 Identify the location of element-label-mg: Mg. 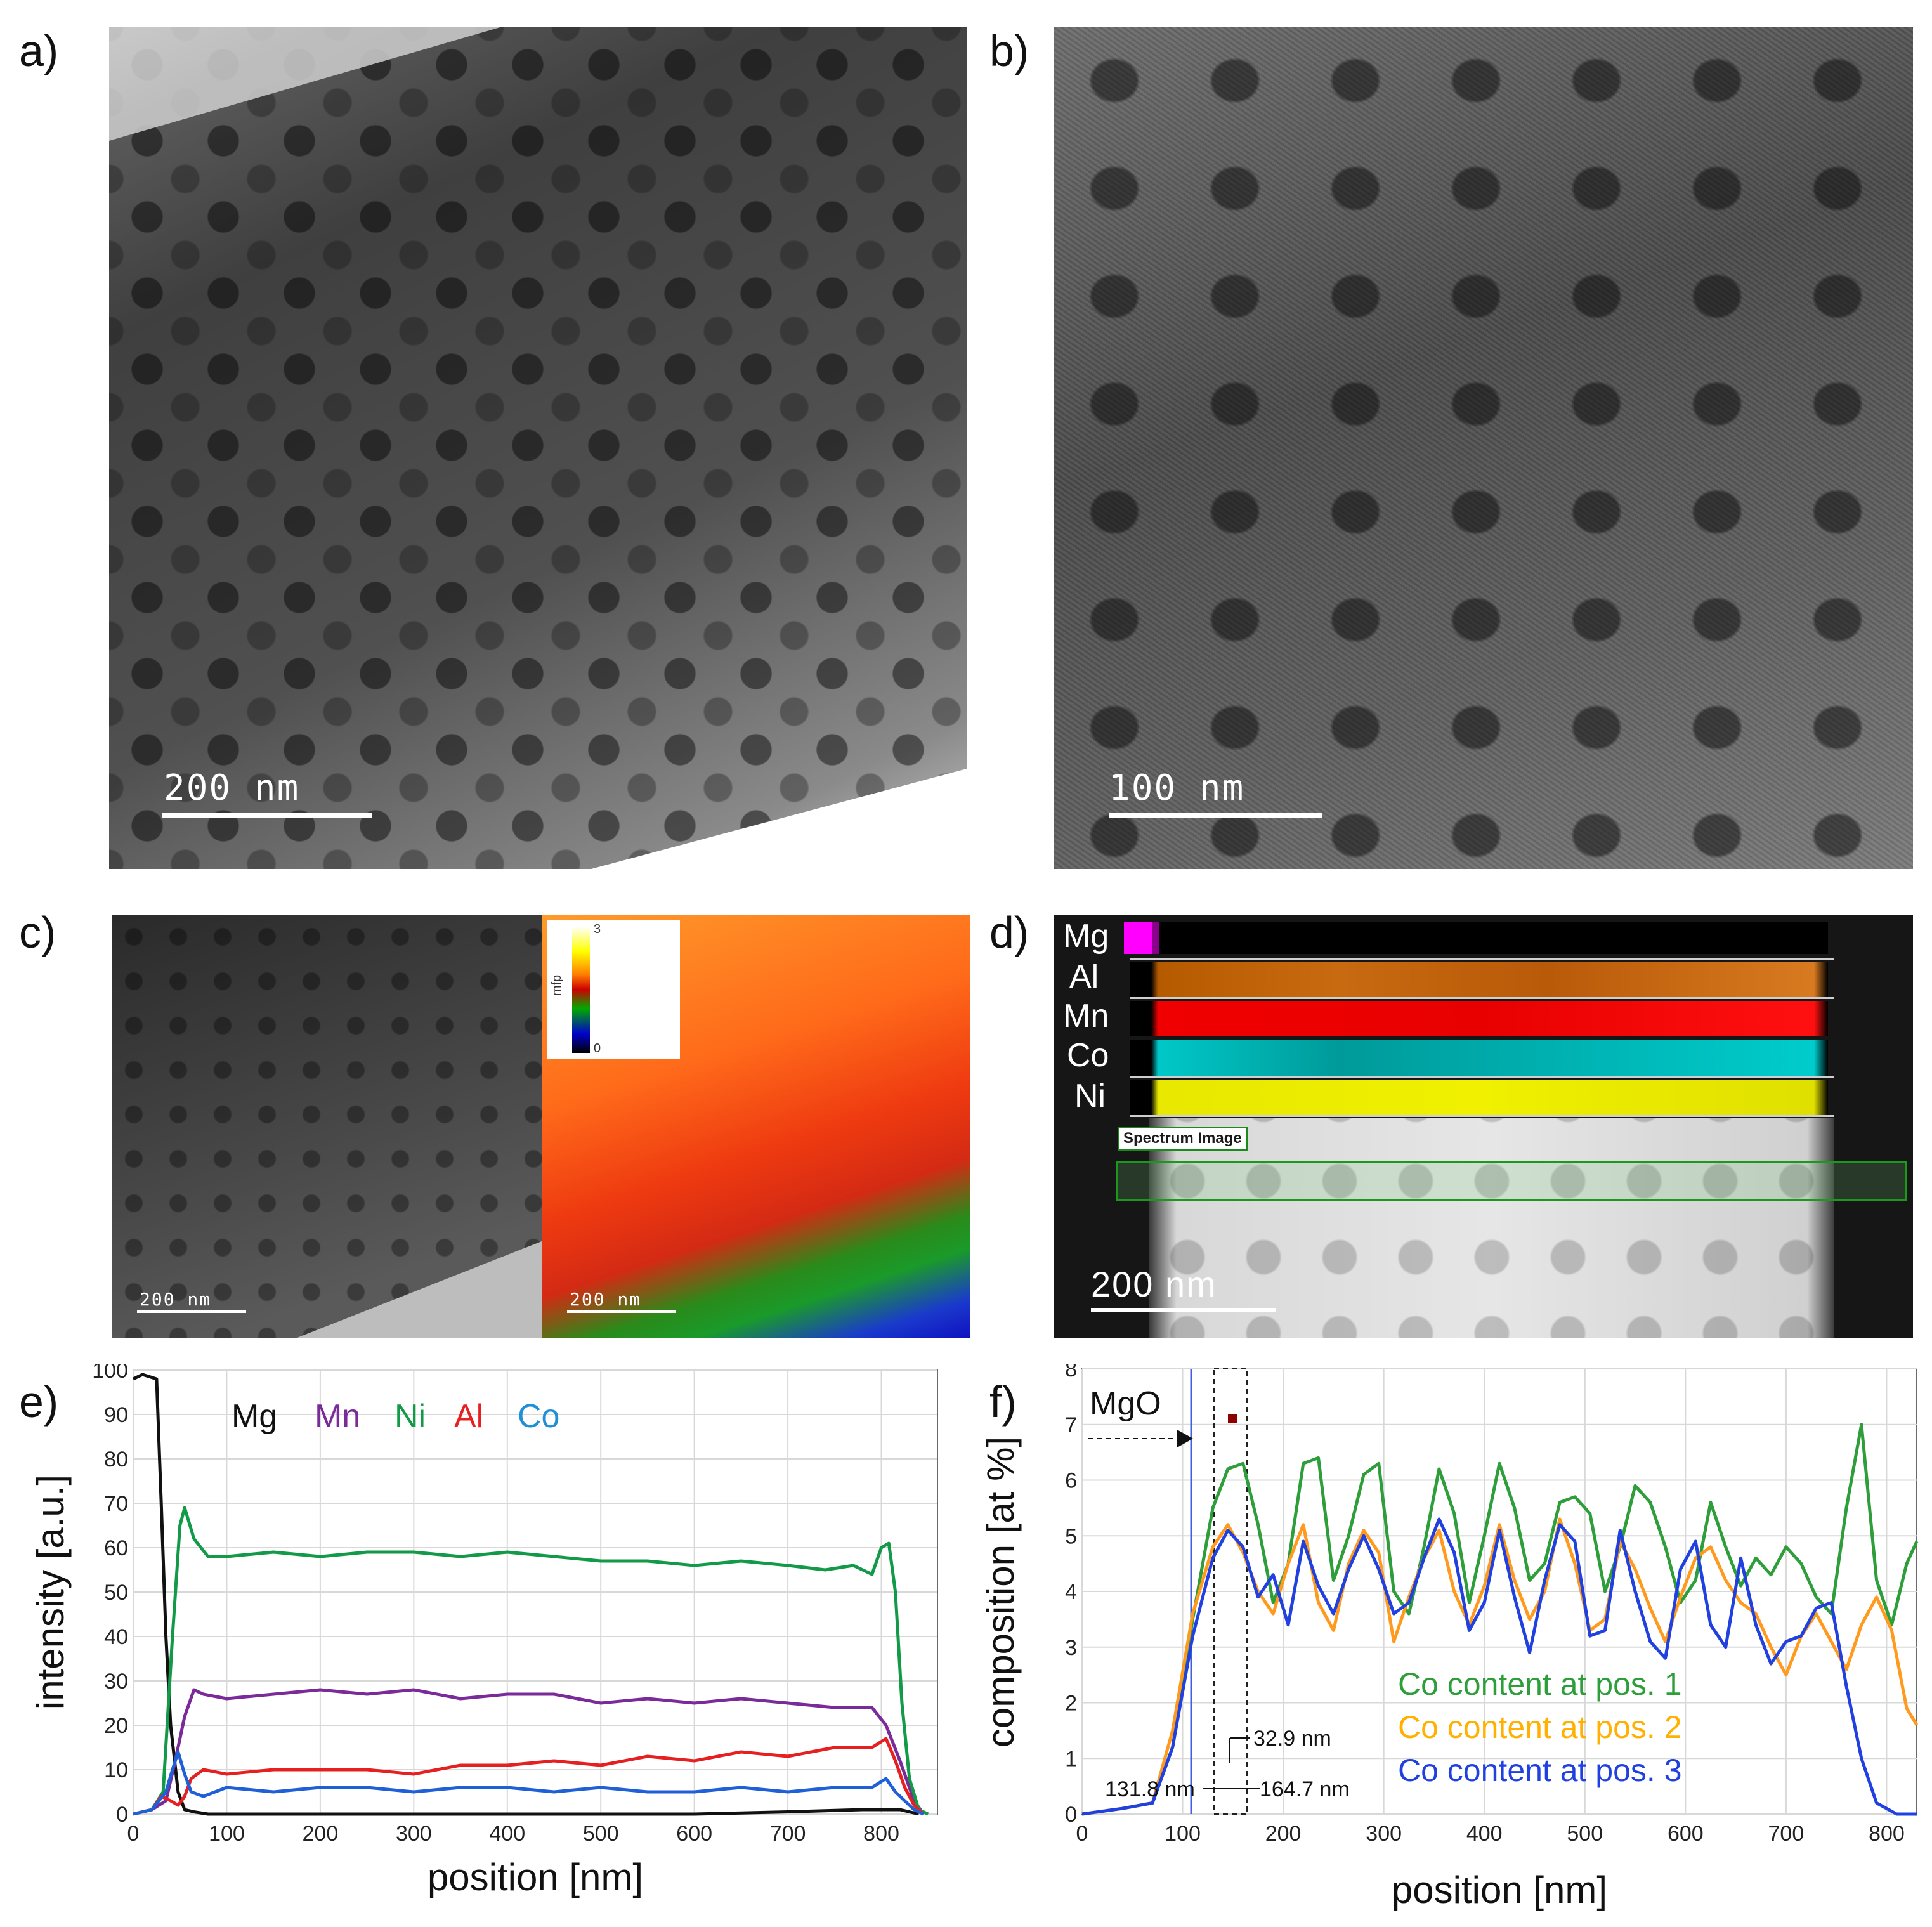
(1086, 936).